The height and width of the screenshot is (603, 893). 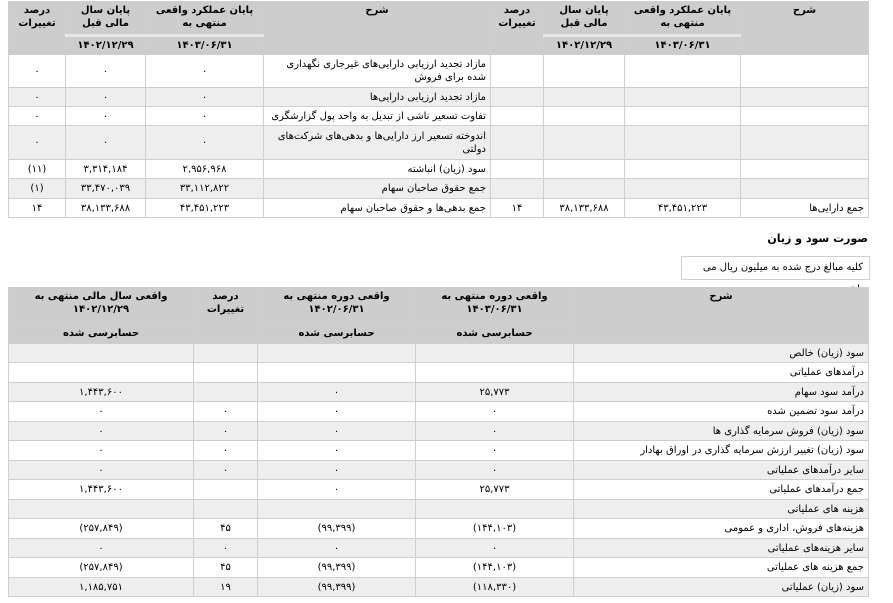 I want to click on row-desc: سایر هزینه‌های عملیاتی, so click(x=721, y=548).